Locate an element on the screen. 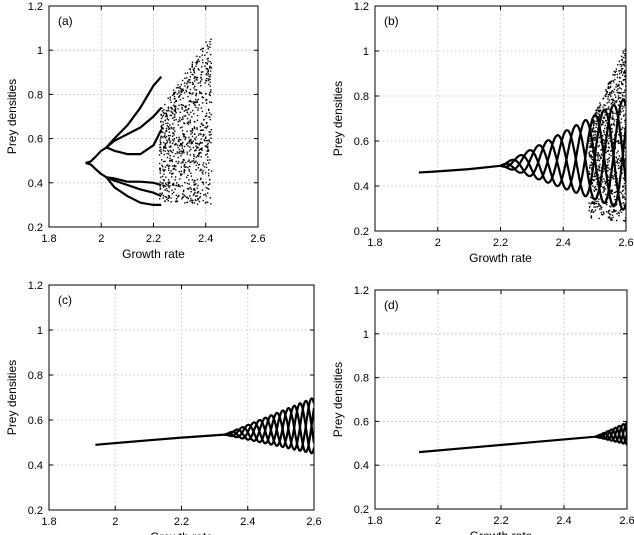  oscillation-branch is located at coordinates (269, 425).